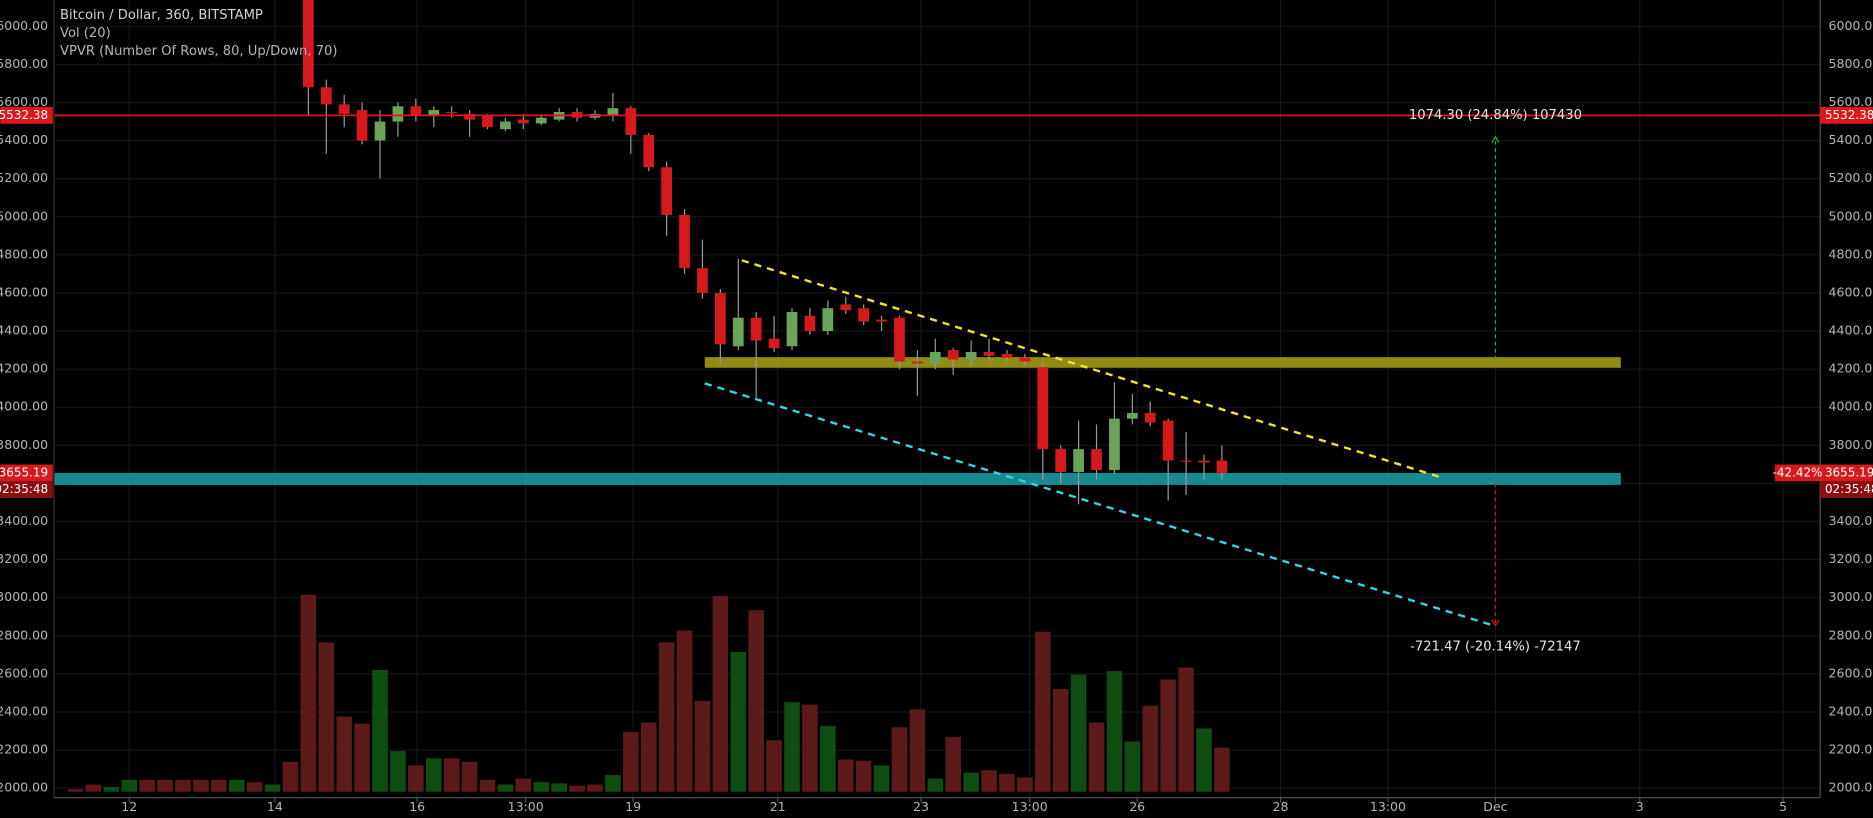 Image resolution: width=1873 pixels, height=818 pixels. I want to click on x-tick-label: 16, so click(417, 806).